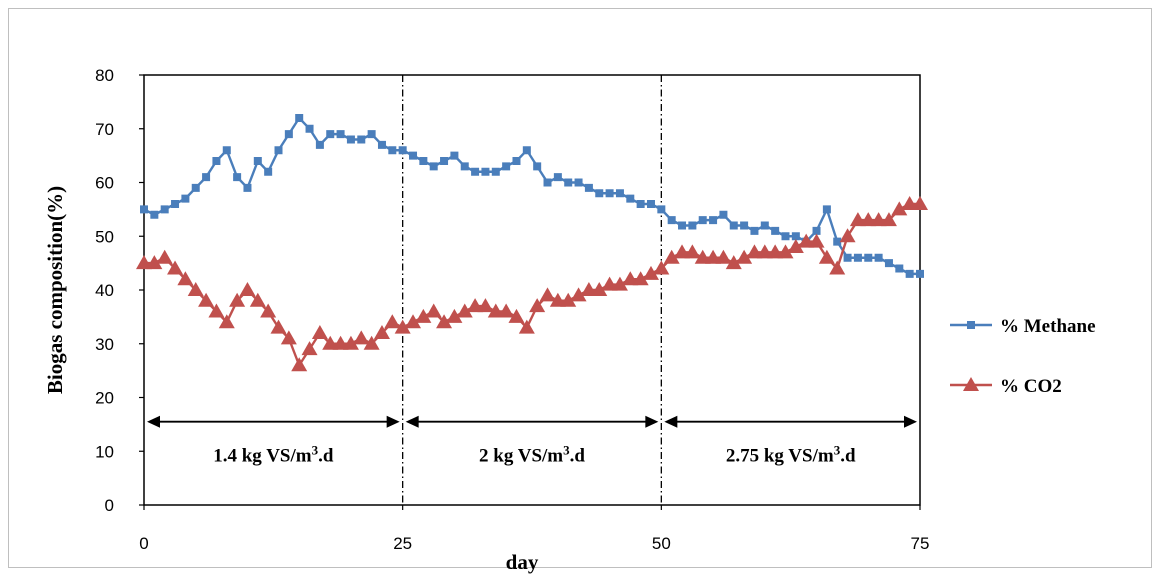 This screenshot has width=1160, height=574. What do you see at coordinates (1023, 326) in the screenshot?
I see `legend-item: % Methane` at bounding box center [1023, 326].